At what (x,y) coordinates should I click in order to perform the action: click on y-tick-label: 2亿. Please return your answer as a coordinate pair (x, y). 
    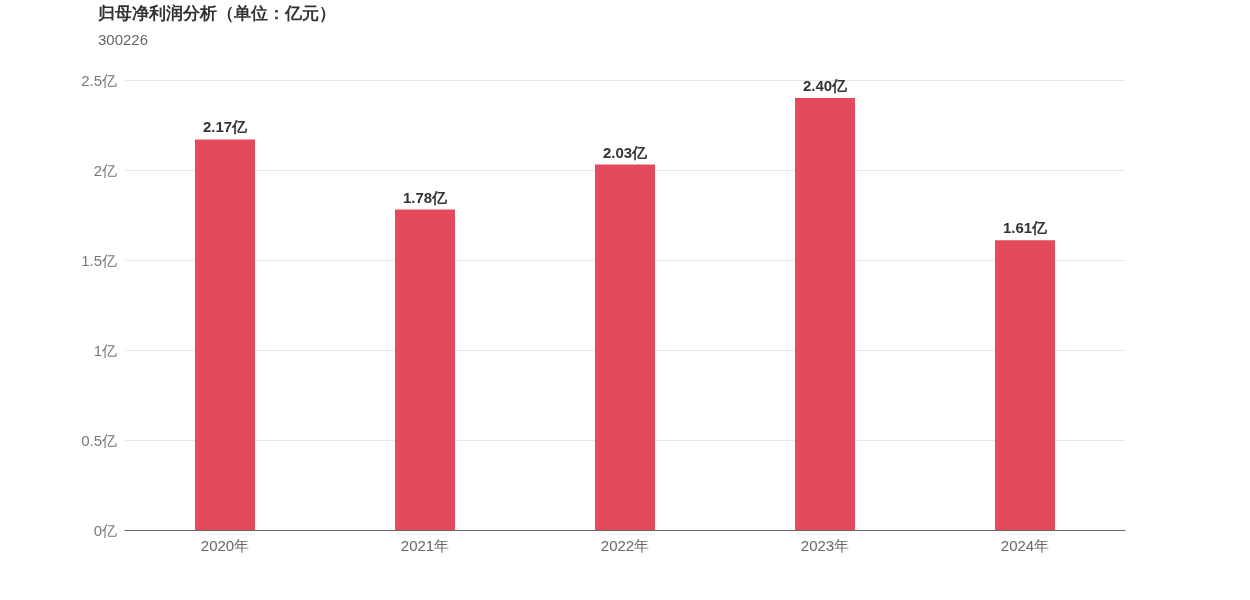
    Looking at the image, I should click on (105, 170).